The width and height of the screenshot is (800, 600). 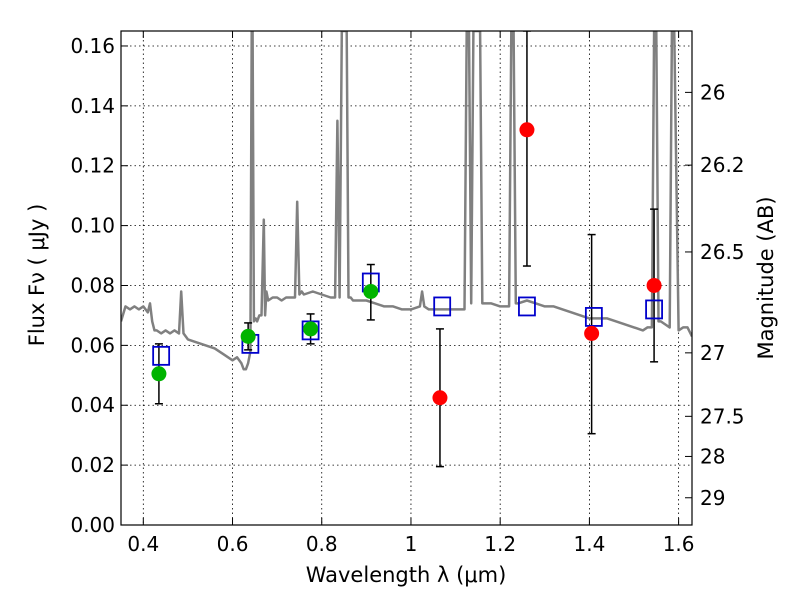 I want to click on x-tick-label: 1, so click(x=411, y=544).